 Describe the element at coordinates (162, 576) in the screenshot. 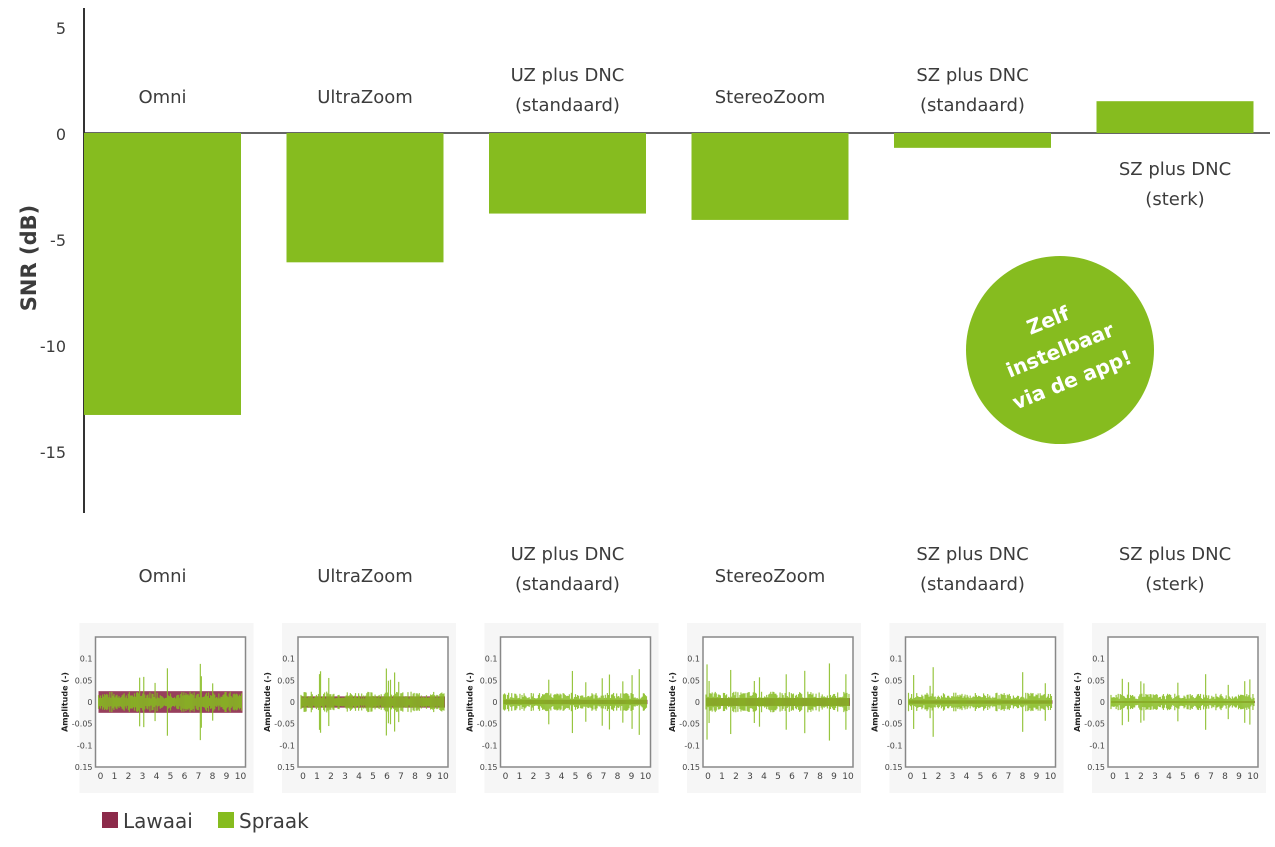

I see `panel-title: Omni` at that location.